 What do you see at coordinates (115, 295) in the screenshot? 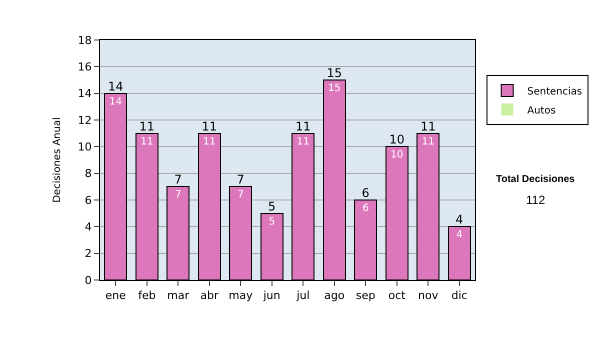
I see `x-tick-label: ene` at bounding box center [115, 295].